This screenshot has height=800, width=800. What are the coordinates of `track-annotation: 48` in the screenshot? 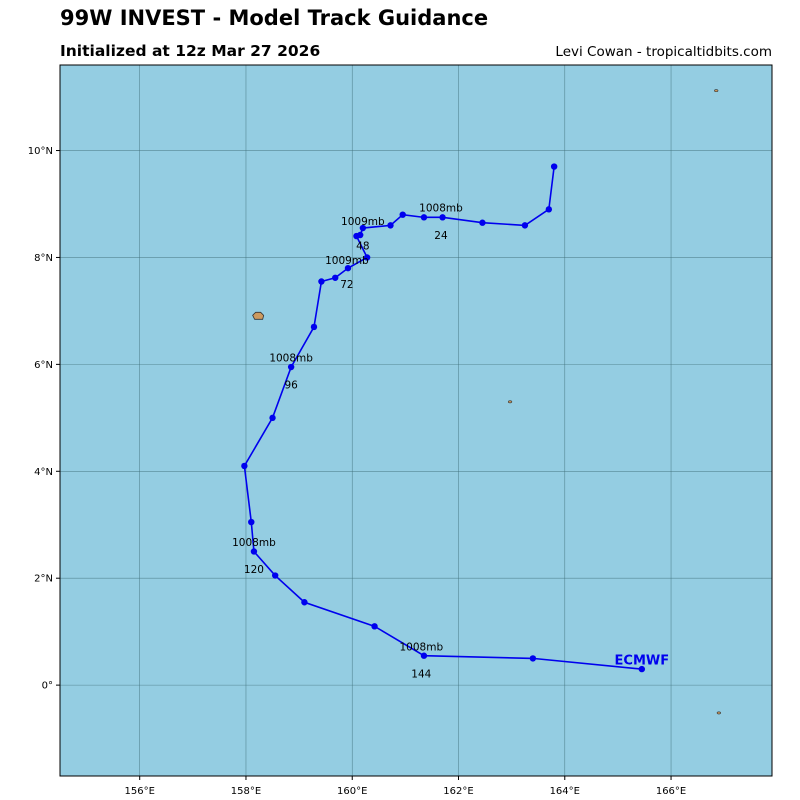 It's located at (362, 247).